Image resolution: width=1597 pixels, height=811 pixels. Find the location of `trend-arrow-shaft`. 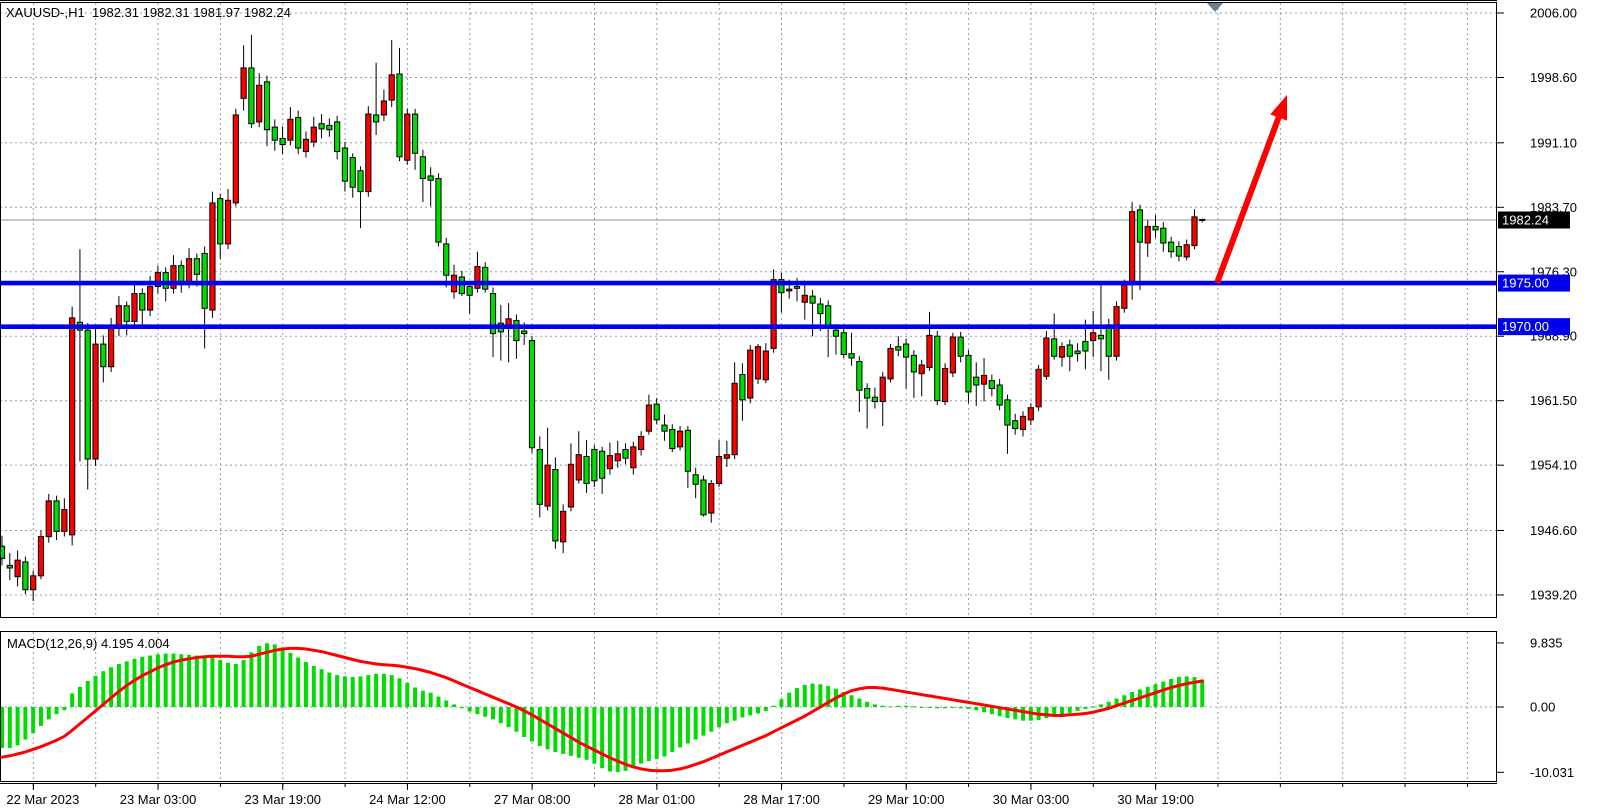

trend-arrow-shaft is located at coordinates (1248, 200).